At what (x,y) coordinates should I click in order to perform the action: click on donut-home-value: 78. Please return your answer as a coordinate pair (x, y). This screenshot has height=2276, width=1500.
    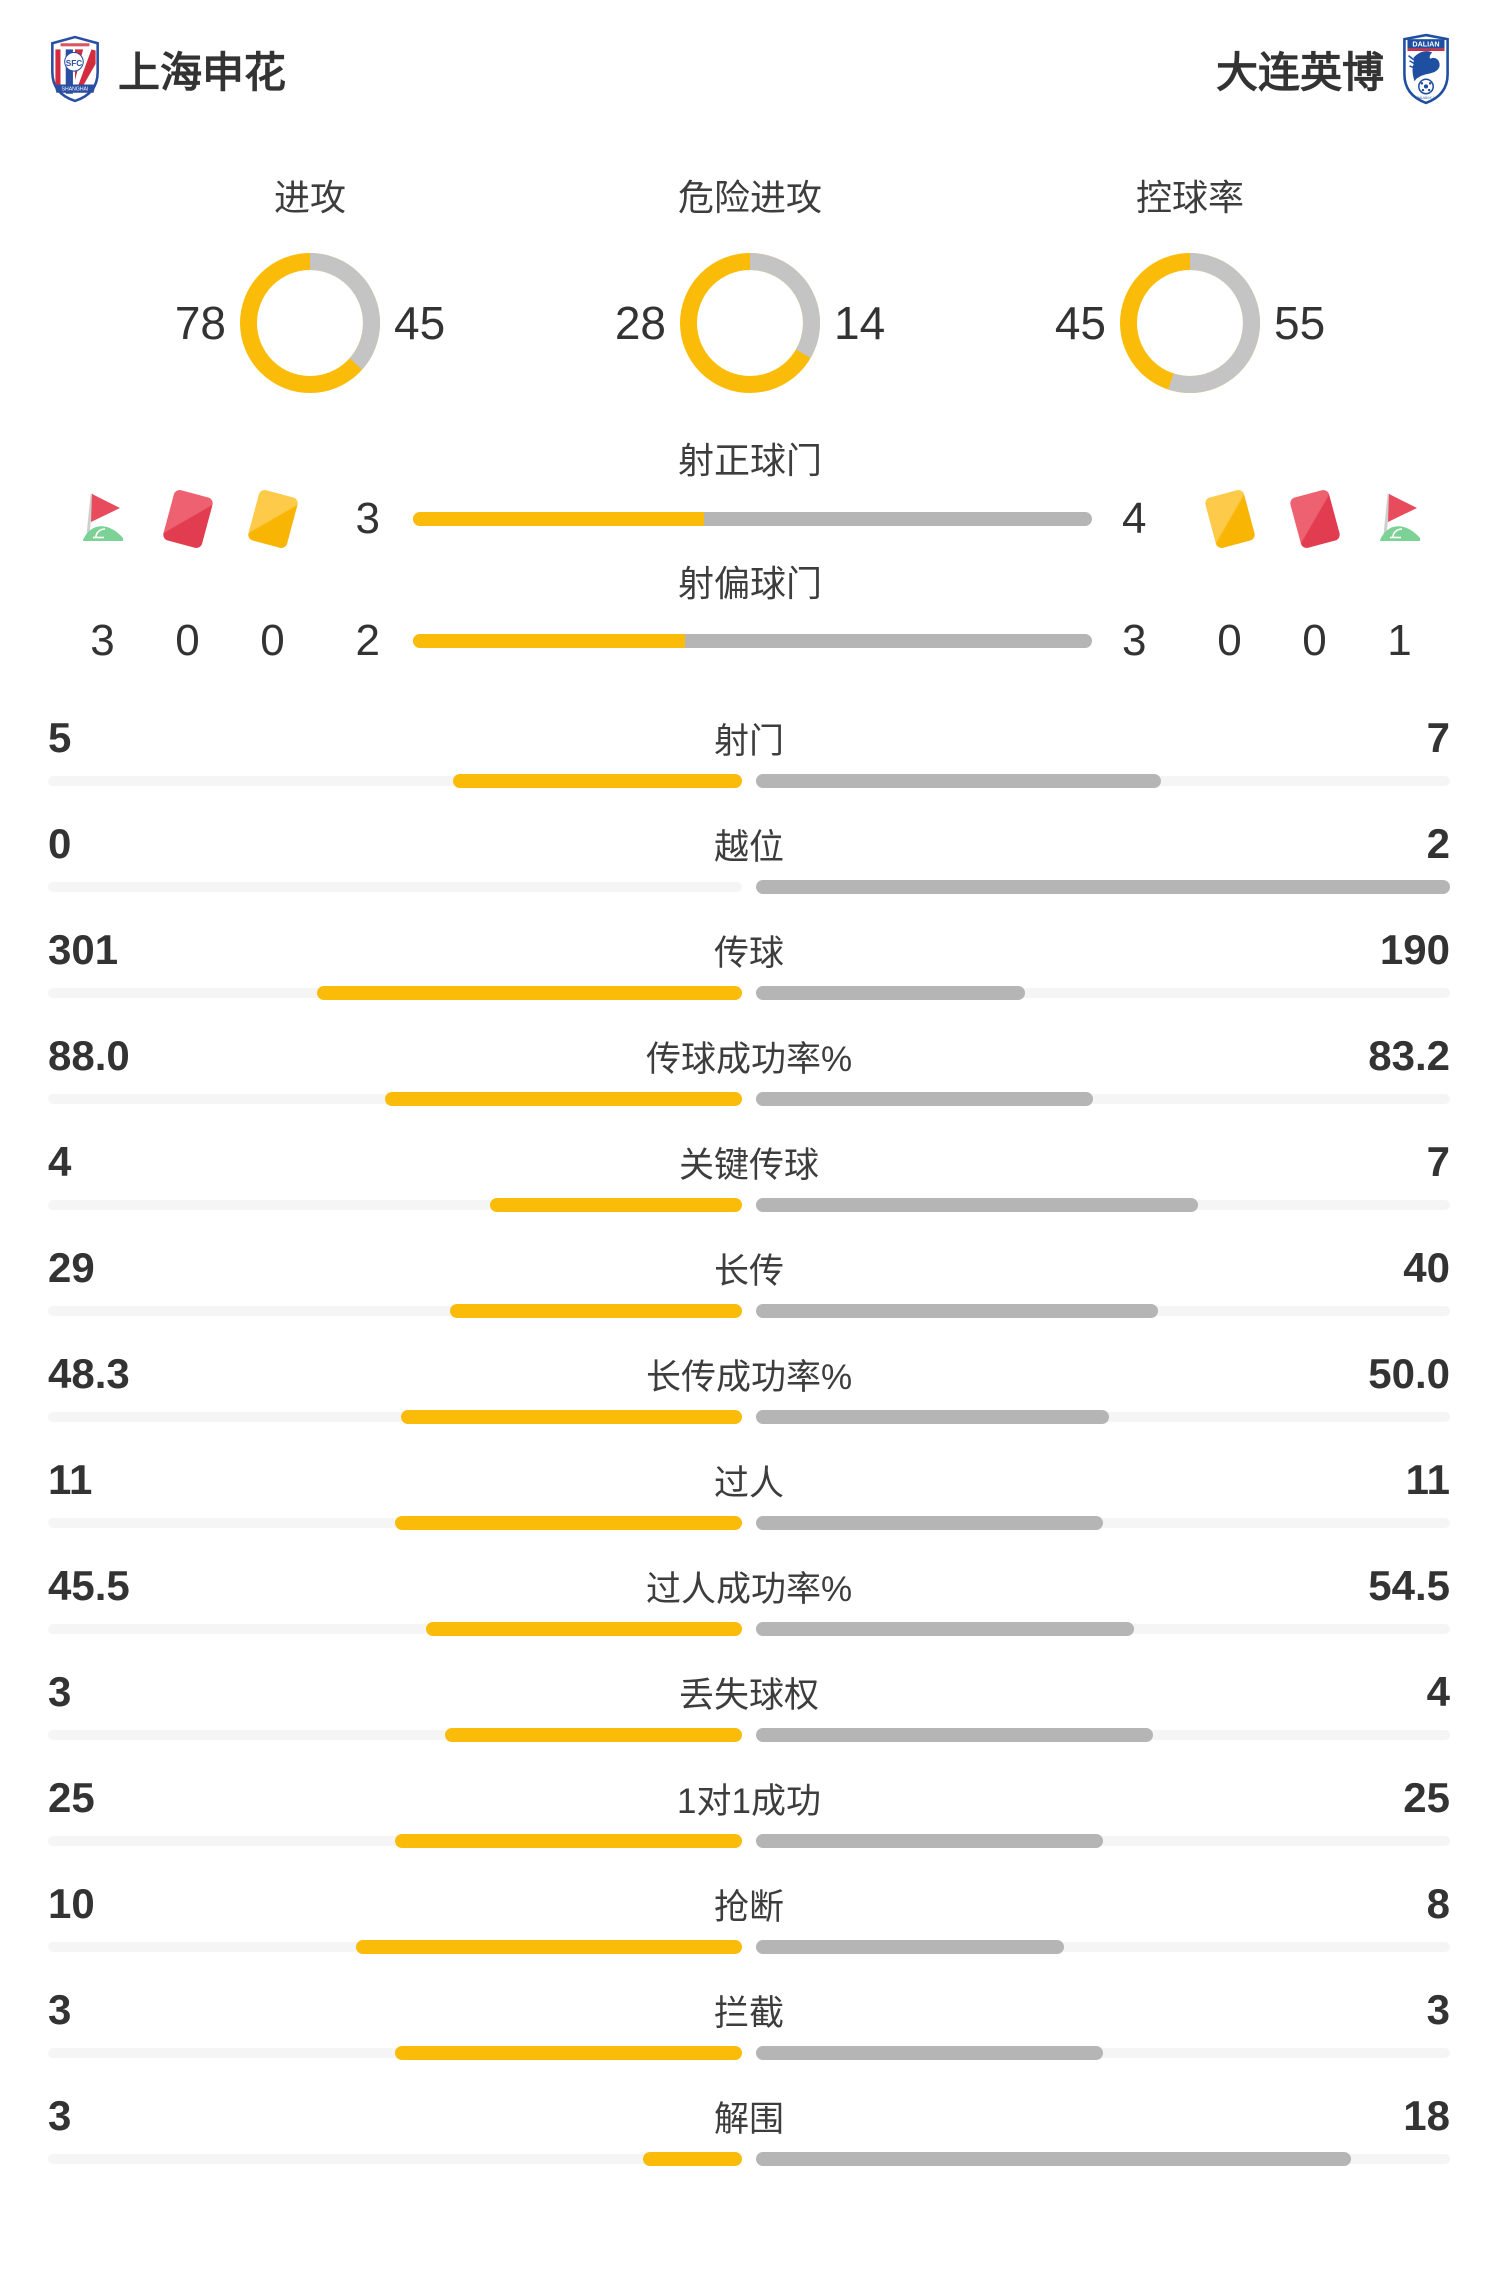
    Looking at the image, I should click on (200, 323).